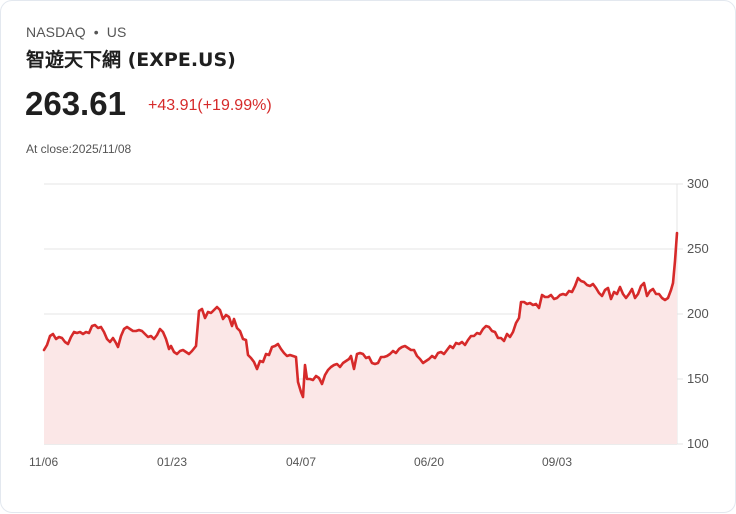 The width and height of the screenshot is (736, 514). What do you see at coordinates (56, 32) in the screenshot?
I see `exchange-label: NASDAQ` at bounding box center [56, 32].